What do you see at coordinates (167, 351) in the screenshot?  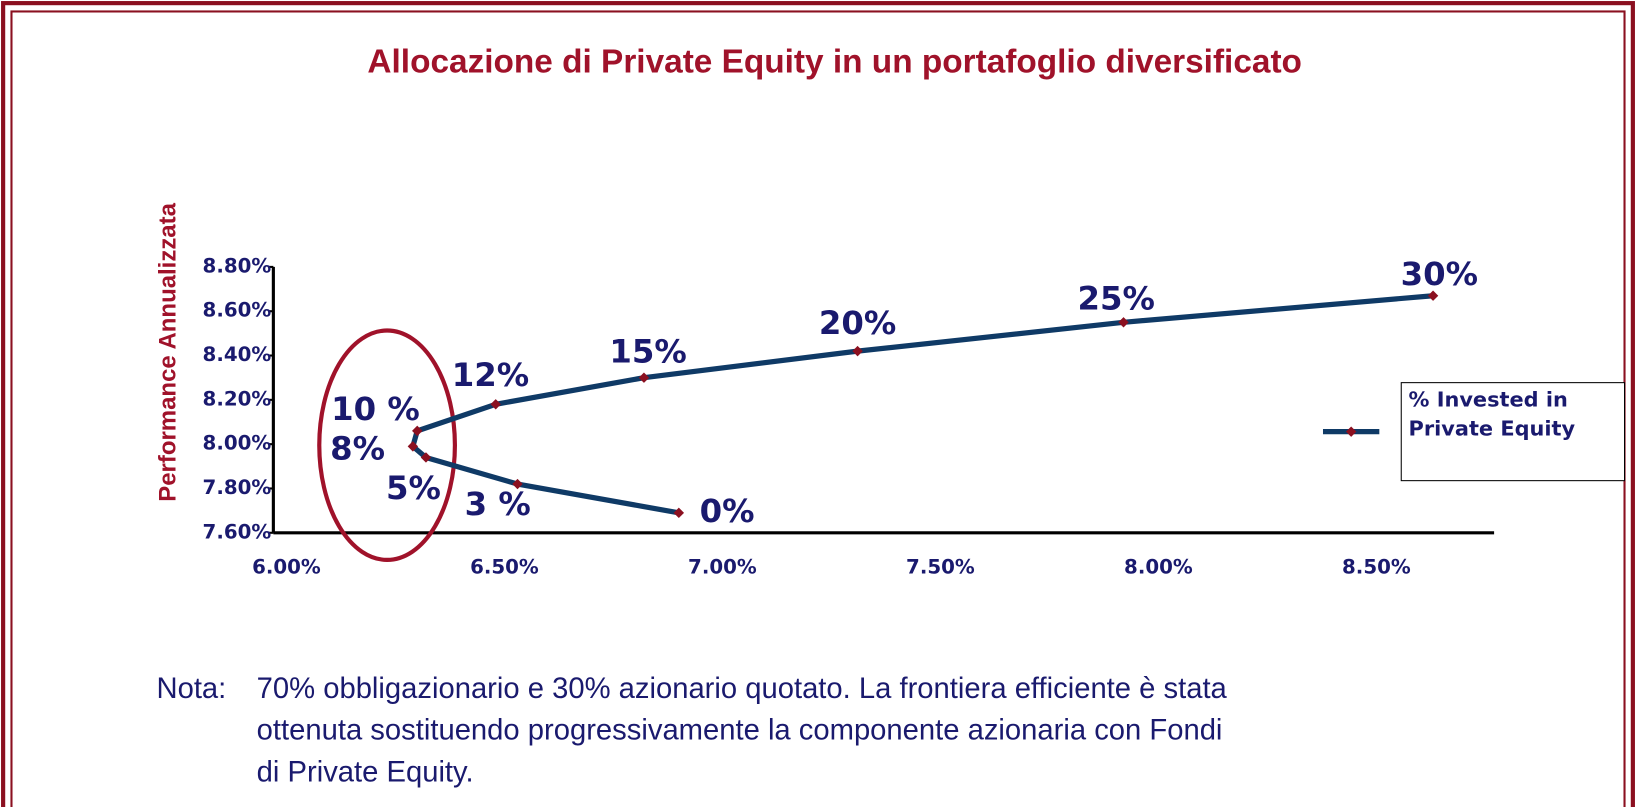 I see `y-axis-label: Performance Annualizzata` at bounding box center [167, 351].